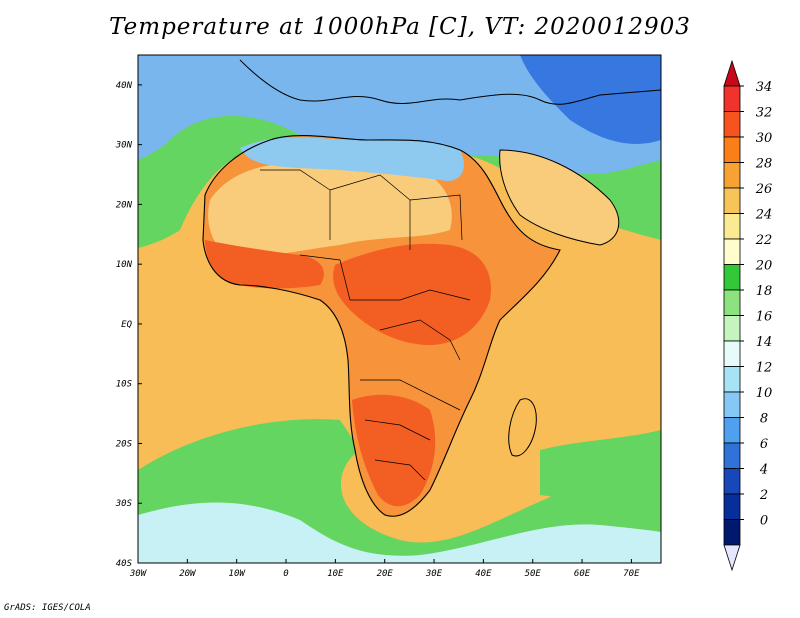 The image size is (800, 618). What do you see at coordinates (124, 146) in the screenshot?
I see `lat-tick-label: 30N` at bounding box center [124, 146].